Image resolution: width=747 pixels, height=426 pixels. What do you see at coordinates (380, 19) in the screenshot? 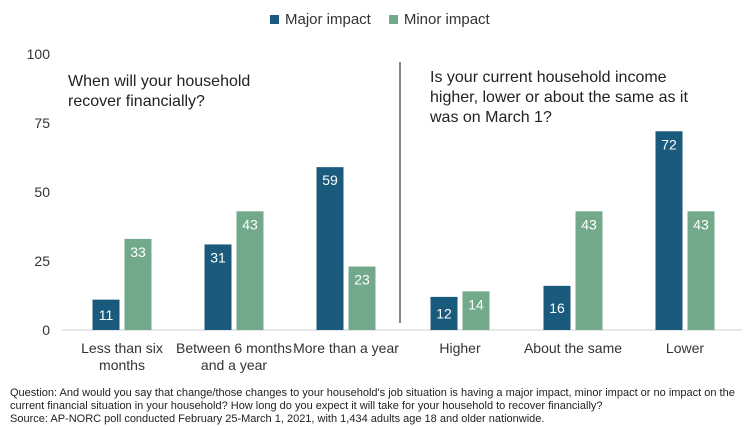
I see `legend: Major impact Minor impact` at bounding box center [380, 19].